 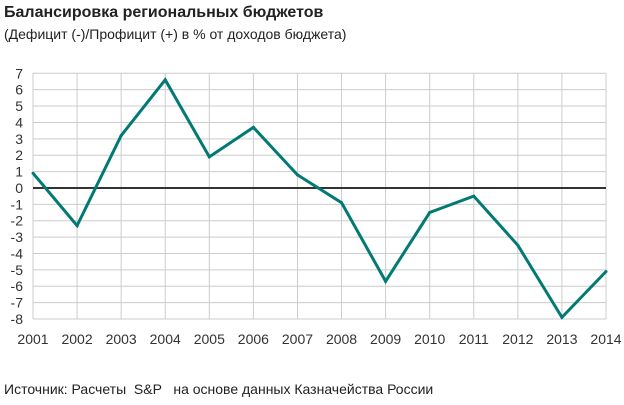 What do you see at coordinates (17, 204) in the screenshot?
I see `y-tick-label: -1` at bounding box center [17, 204].